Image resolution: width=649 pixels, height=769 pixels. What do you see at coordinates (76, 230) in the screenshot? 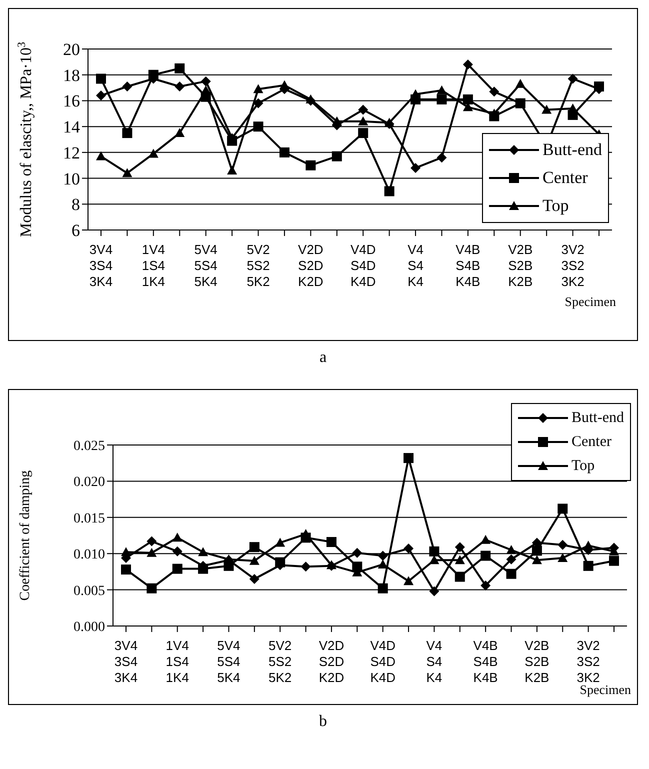
I see `y-tick-label: 6` at bounding box center [76, 230].